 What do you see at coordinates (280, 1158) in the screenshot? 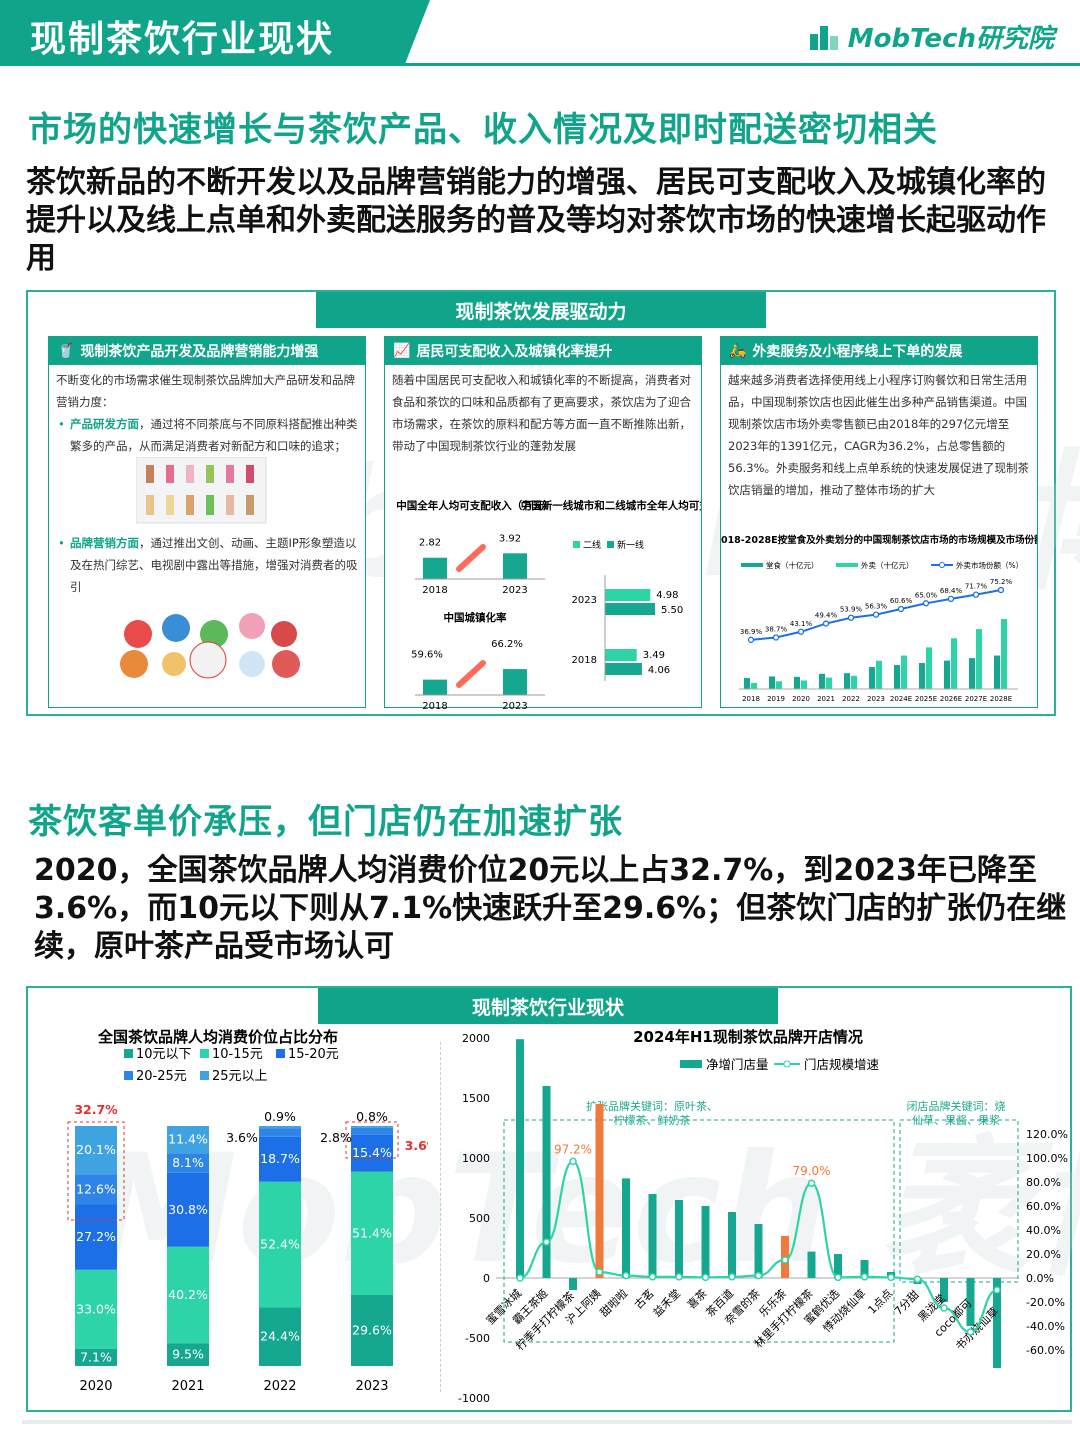
I see `segment-value-label: 18.7%` at bounding box center [280, 1158].